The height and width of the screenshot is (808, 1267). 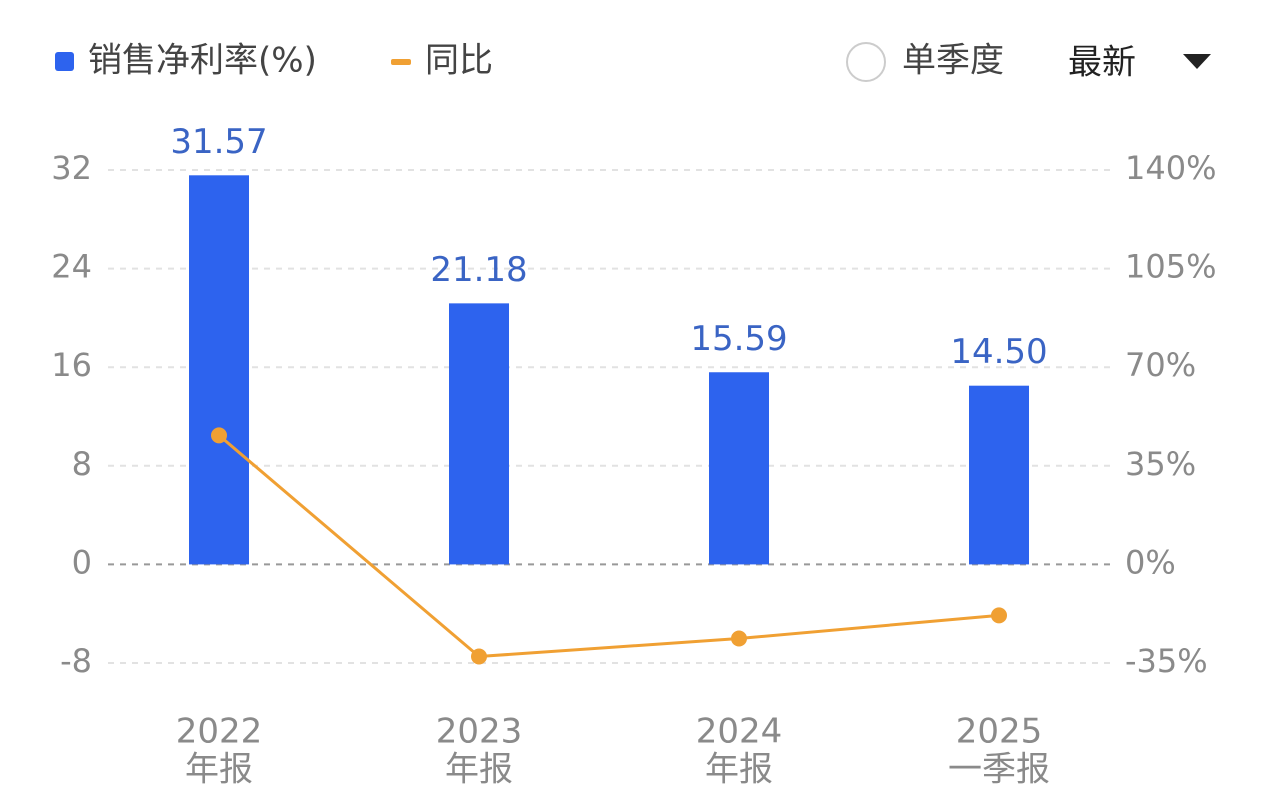 What do you see at coordinates (1170, 267) in the screenshot?
I see `y2-tick-label: 105%` at bounding box center [1170, 267].